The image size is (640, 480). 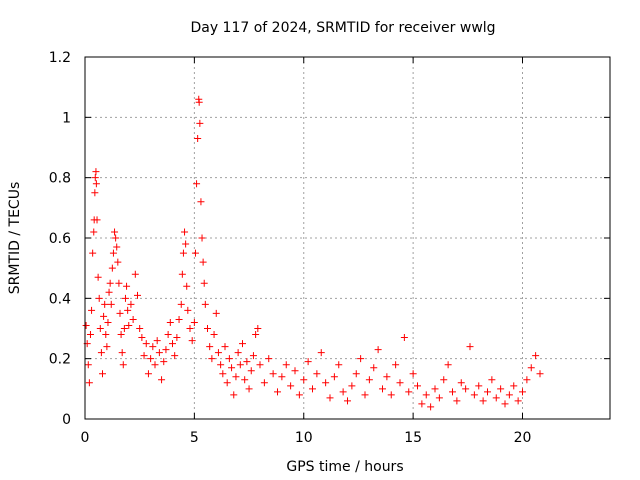 What do you see at coordinates (15, 238) in the screenshot?
I see `y-axis-label: SRMTID / TECUs` at bounding box center [15, 238].